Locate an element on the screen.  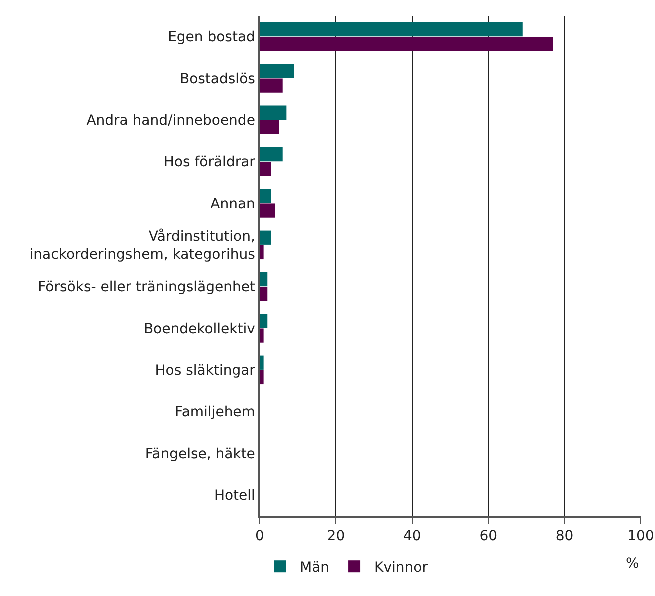
y-tick-label: Fängelse, häkte is located at coordinates (200, 454).